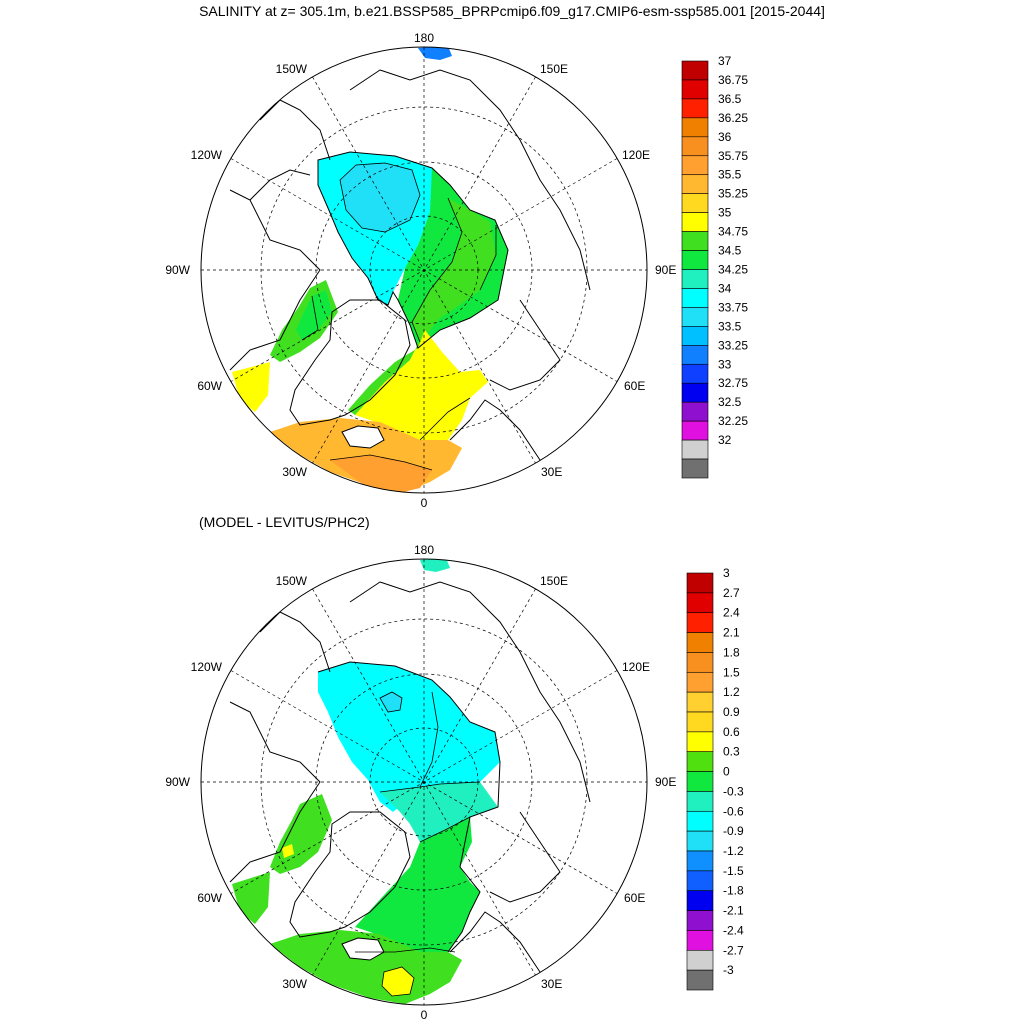 Image resolution: width=1024 pixels, height=1024 pixels. I want to click on colorbar-label: 33.5, so click(730, 326).